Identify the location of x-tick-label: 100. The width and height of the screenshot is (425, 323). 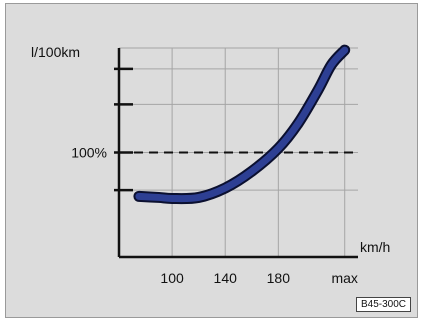
(172, 278).